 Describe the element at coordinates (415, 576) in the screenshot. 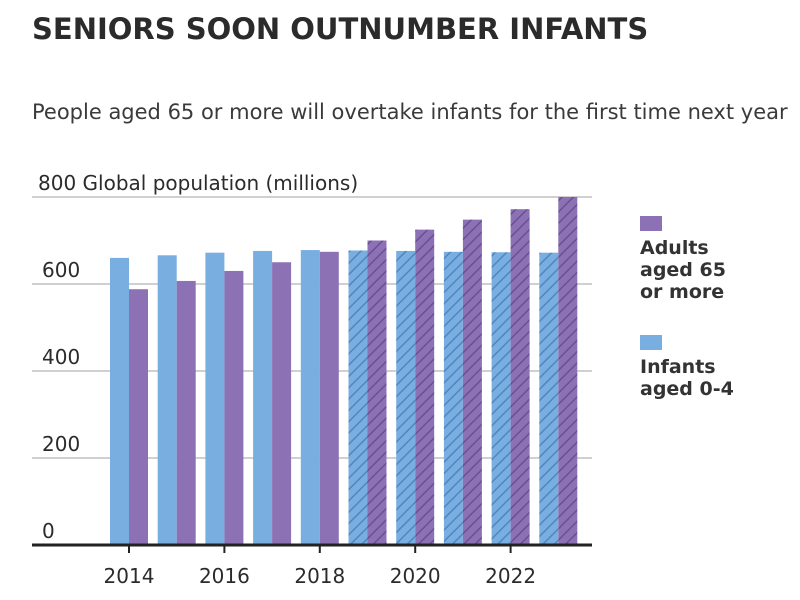

I see `x-tick-label: 2020` at that location.